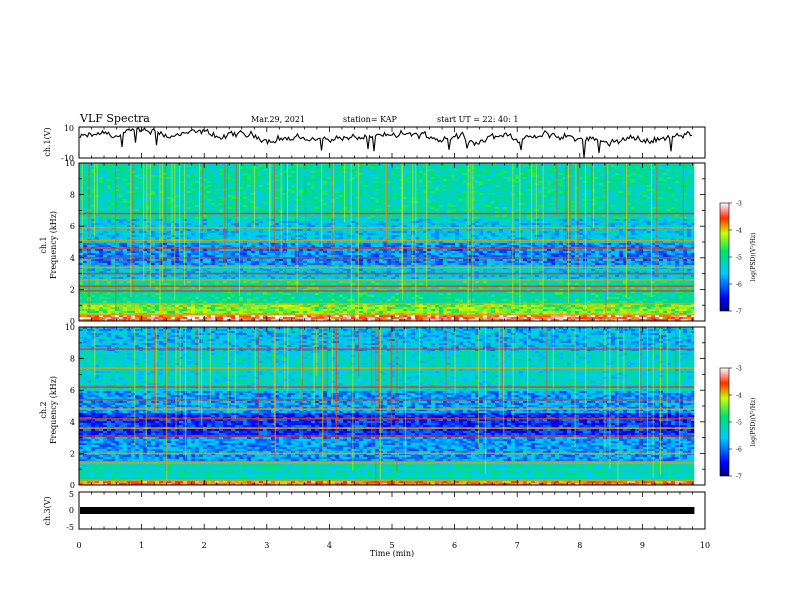  Describe the element at coordinates (724, 422) in the screenshot. I see `ch2-colorbar-gradient` at that location.